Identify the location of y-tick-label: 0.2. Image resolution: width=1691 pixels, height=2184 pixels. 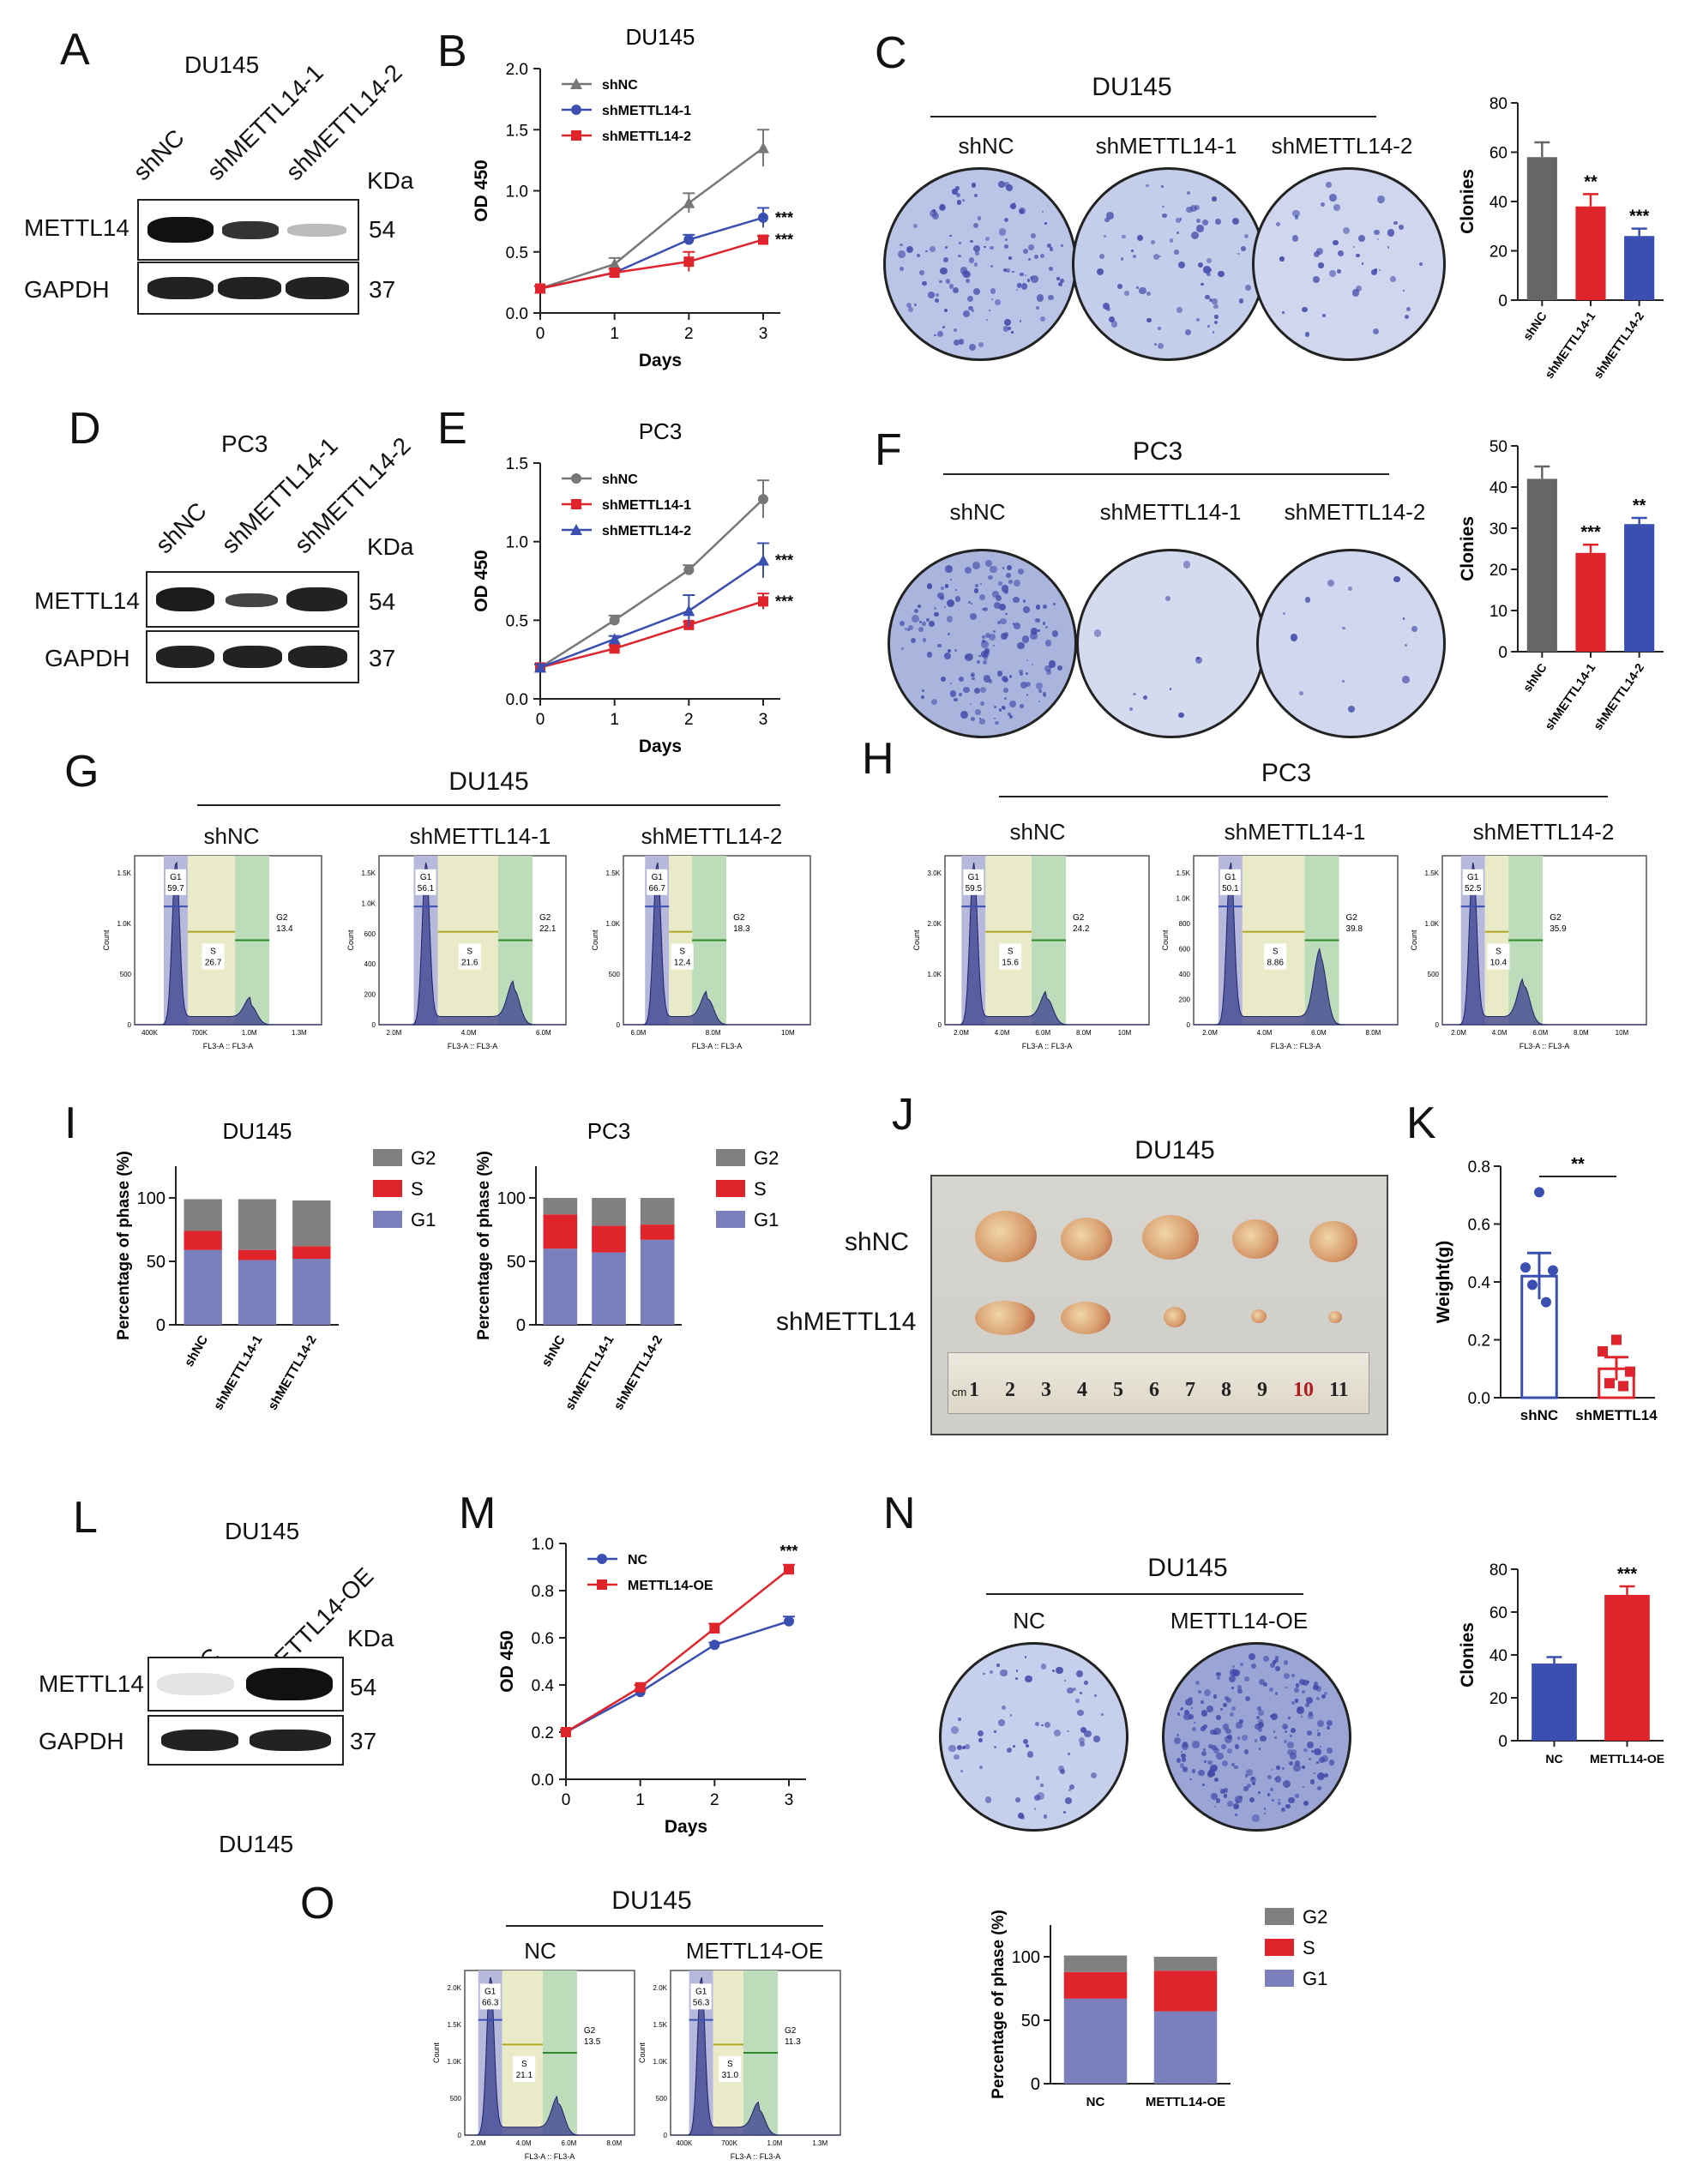
(1479, 1342).